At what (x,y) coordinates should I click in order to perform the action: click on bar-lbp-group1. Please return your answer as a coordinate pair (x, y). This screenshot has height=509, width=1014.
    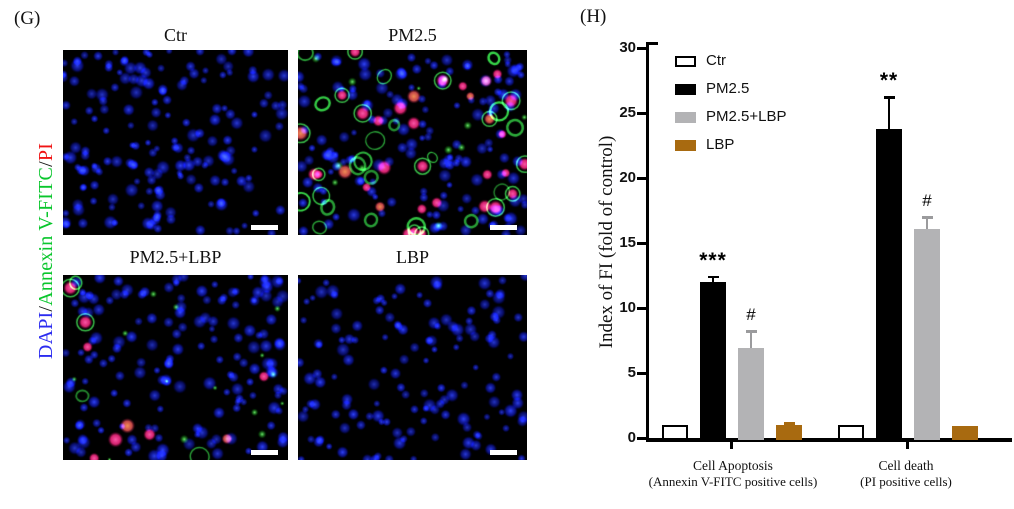
    Looking at the image, I should click on (789, 432).